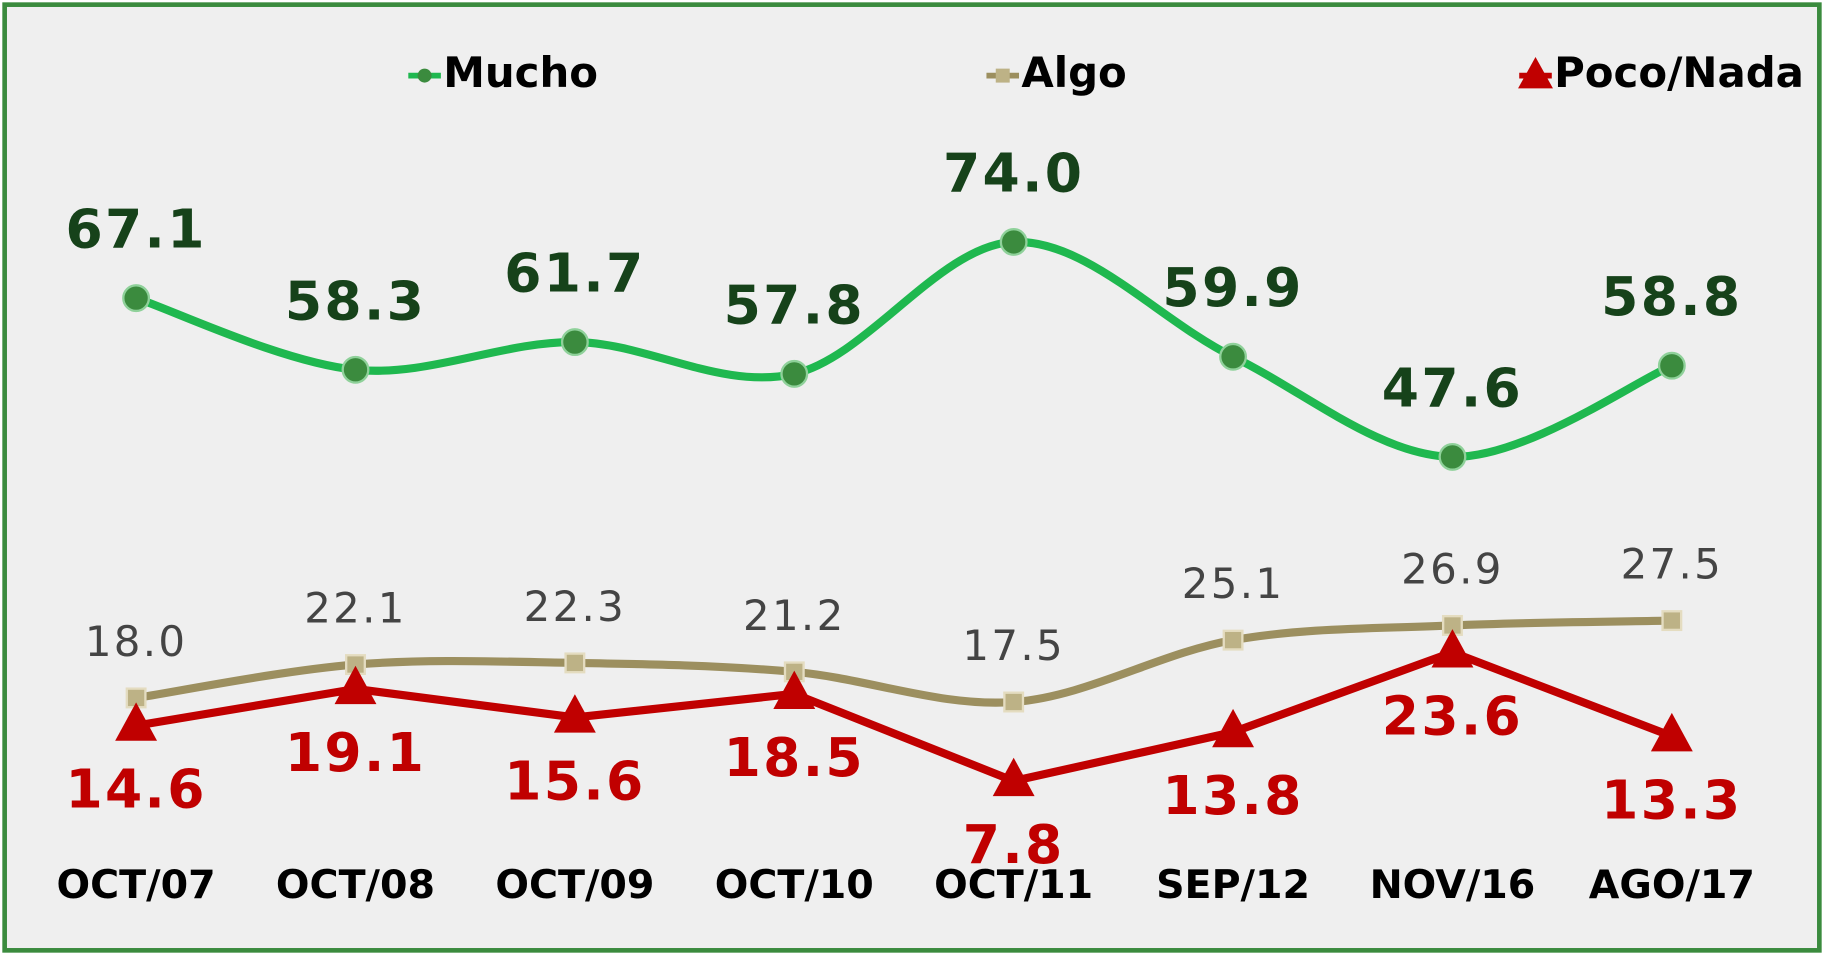  I want to click on data-label: 18.5, so click(794, 757).